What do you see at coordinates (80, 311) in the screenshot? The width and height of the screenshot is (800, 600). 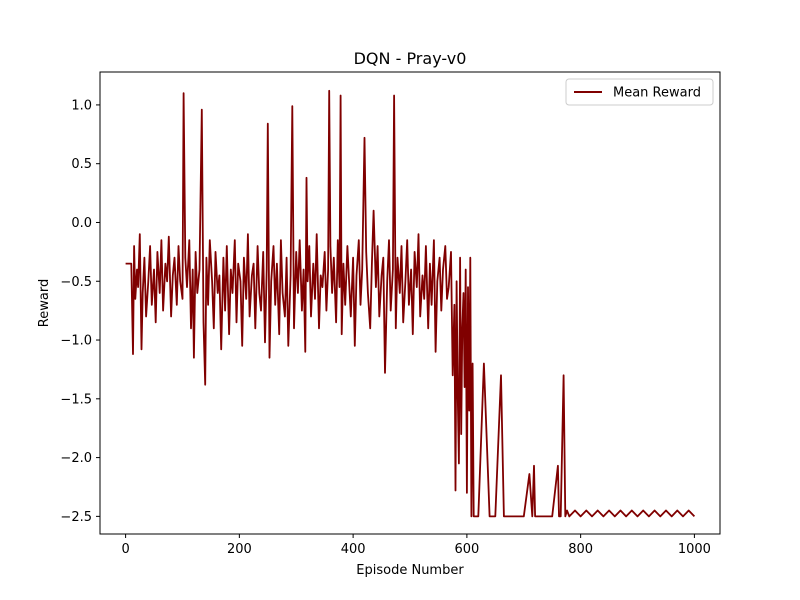 I see `y-axis: −2.5 −2.0 −1.5 −1.0 −0.5 0.0 0.5 1.0` at bounding box center [80, 311].